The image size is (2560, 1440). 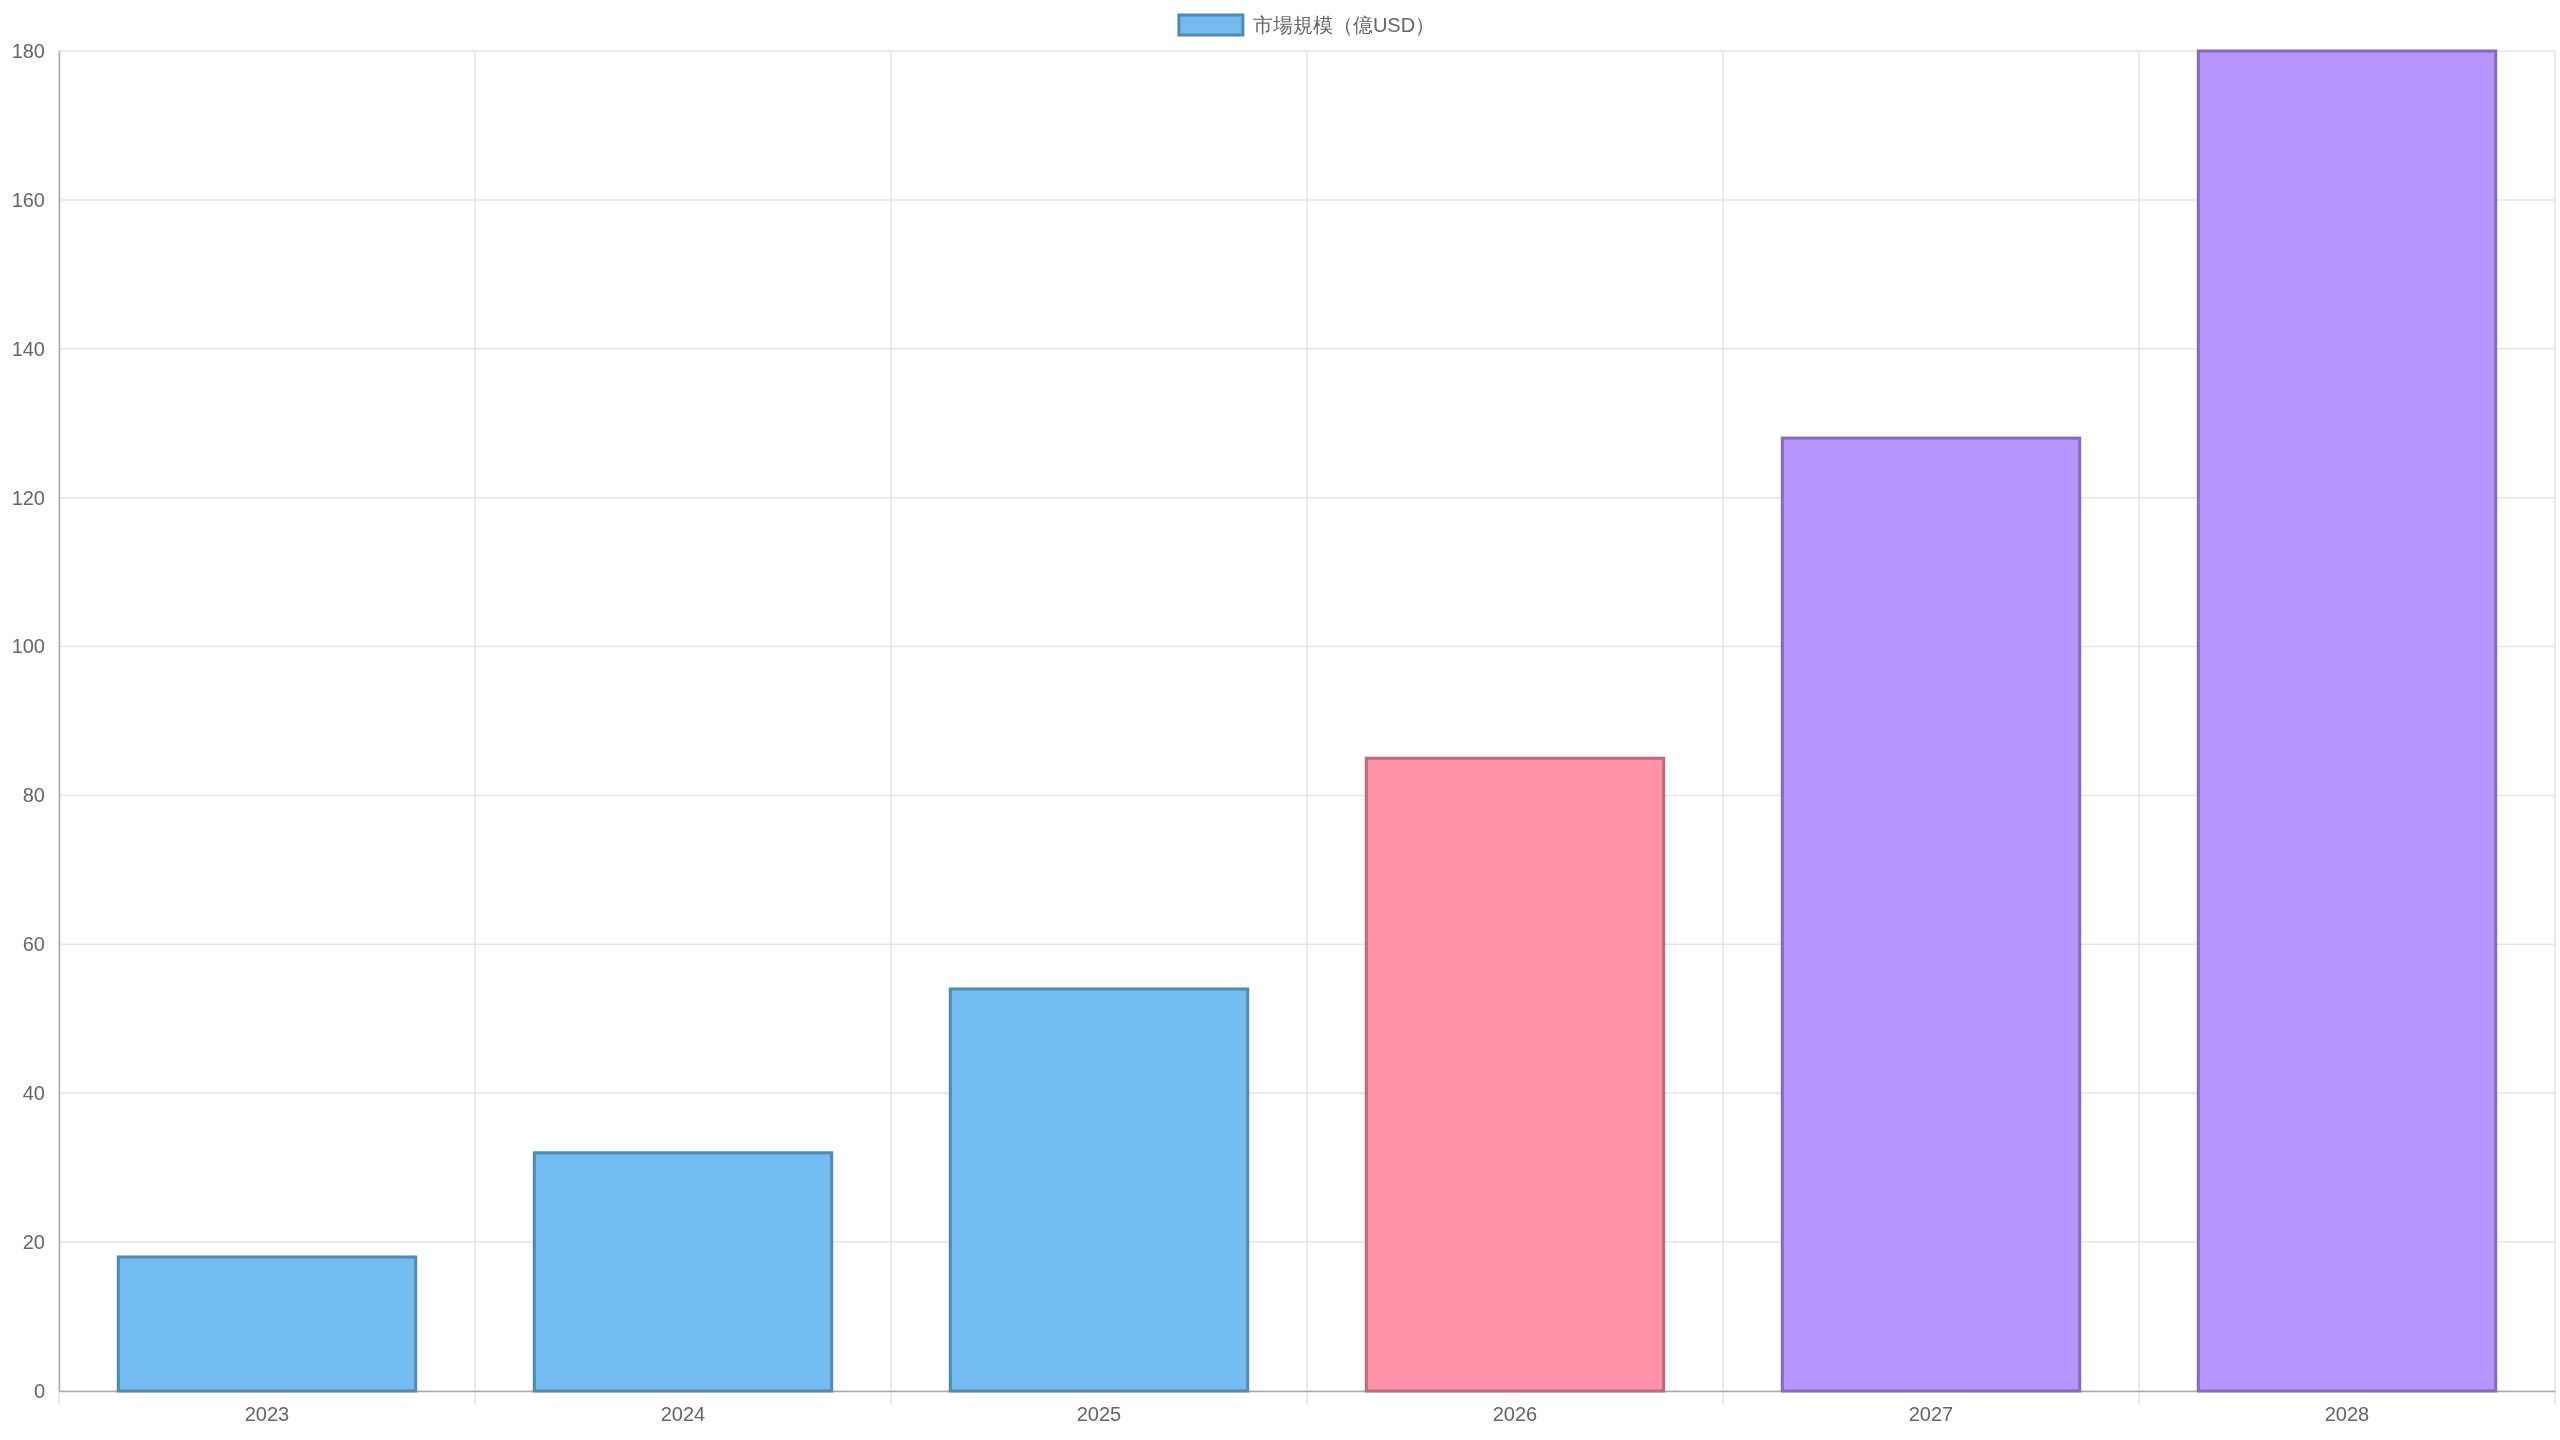 I want to click on y-tick-label: 20, so click(x=33, y=1242).